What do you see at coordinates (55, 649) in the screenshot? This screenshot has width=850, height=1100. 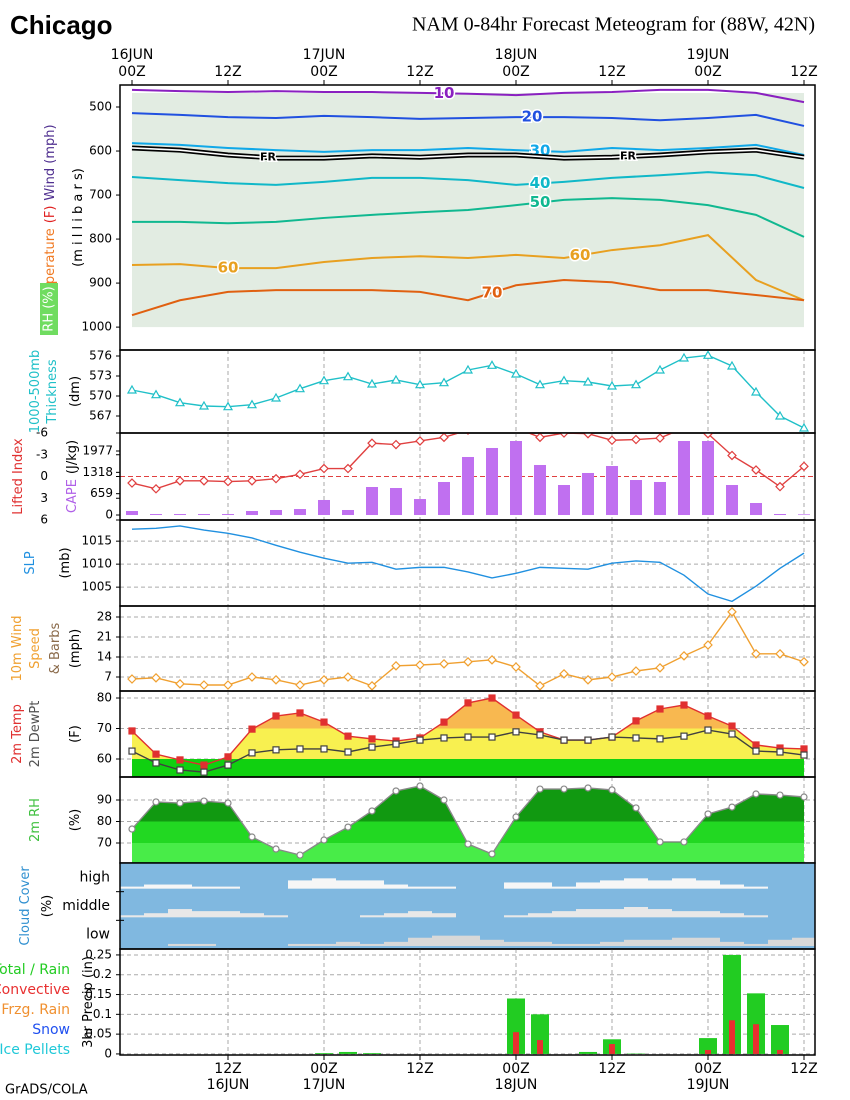 I see `y-axis-label-part: & Barbs` at bounding box center [55, 649].